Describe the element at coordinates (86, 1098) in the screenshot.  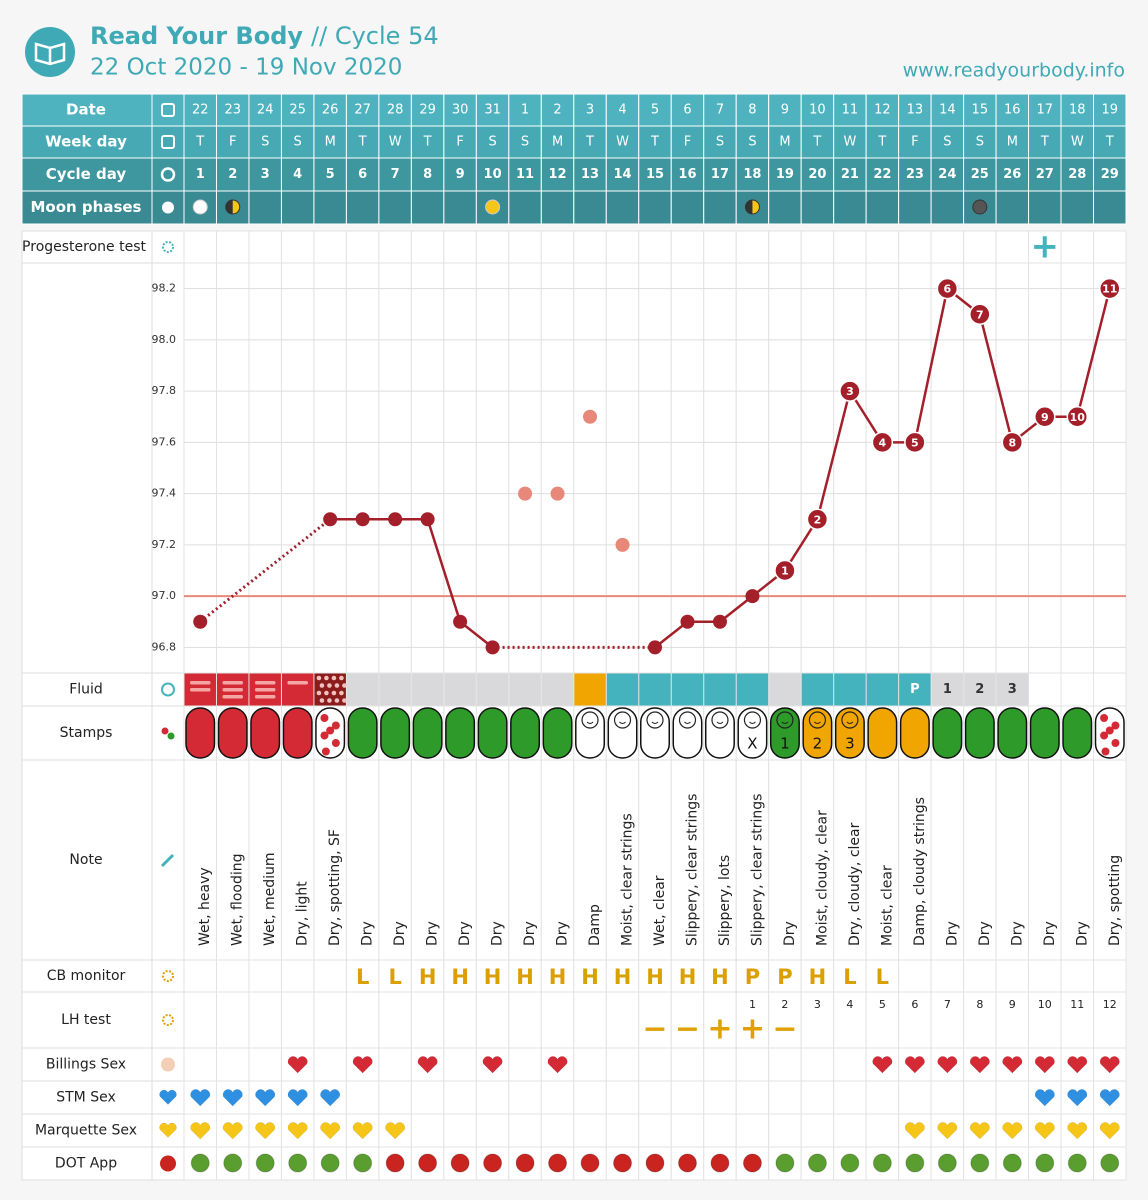
I see `row-label: STM Sex` at that location.